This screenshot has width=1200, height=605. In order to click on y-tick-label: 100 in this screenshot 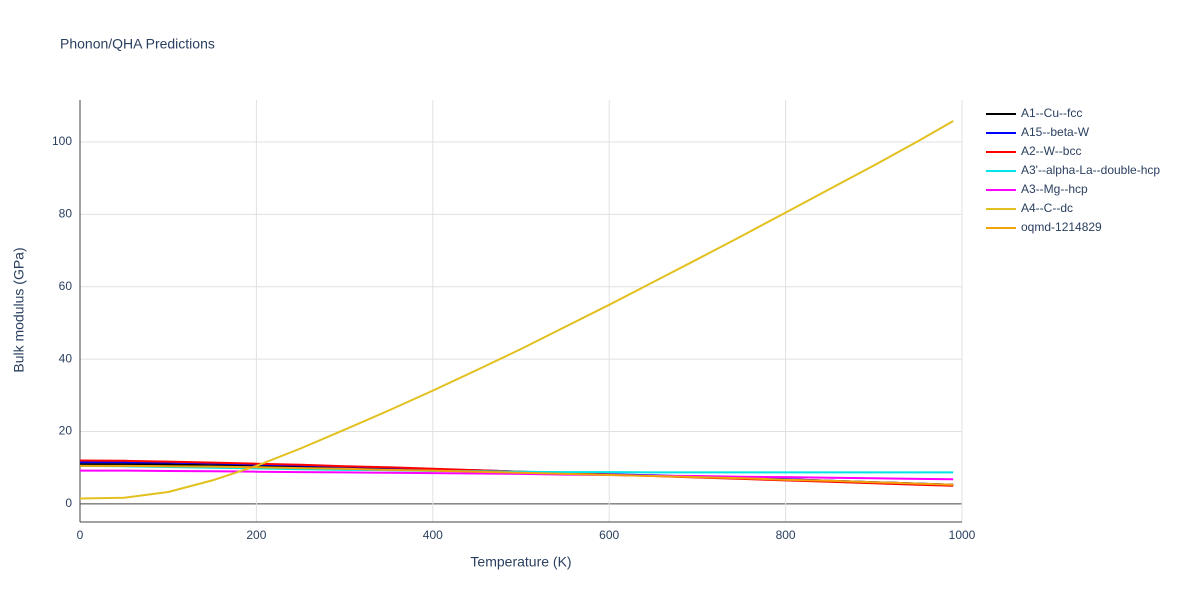, I will do `click(62, 141)`.